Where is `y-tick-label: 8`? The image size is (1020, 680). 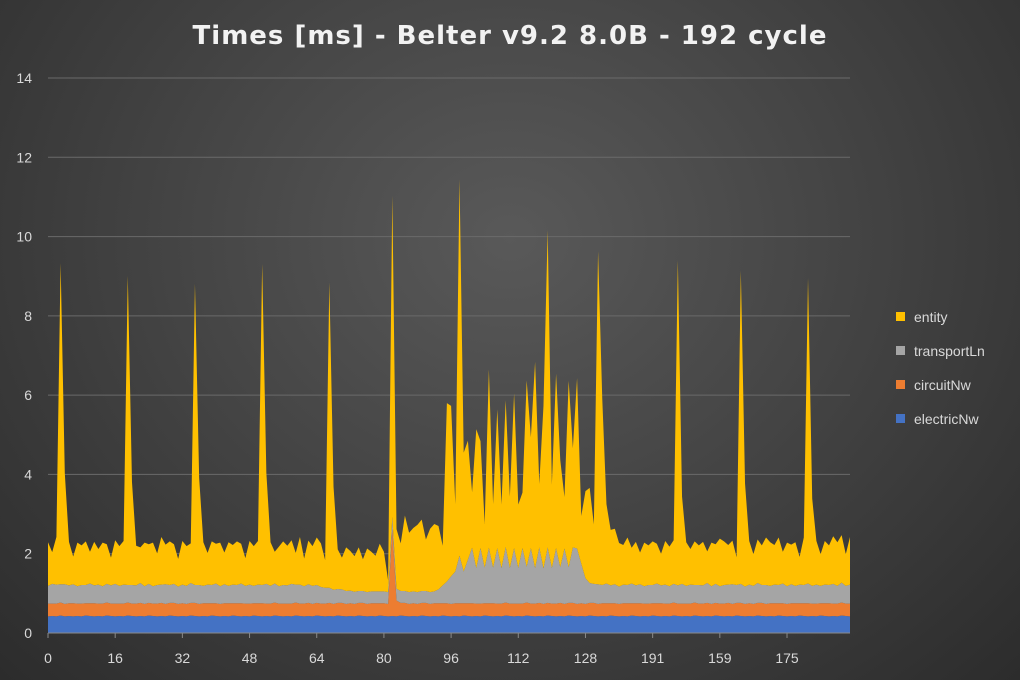
y-tick-label: 8 is located at coordinates (28, 316).